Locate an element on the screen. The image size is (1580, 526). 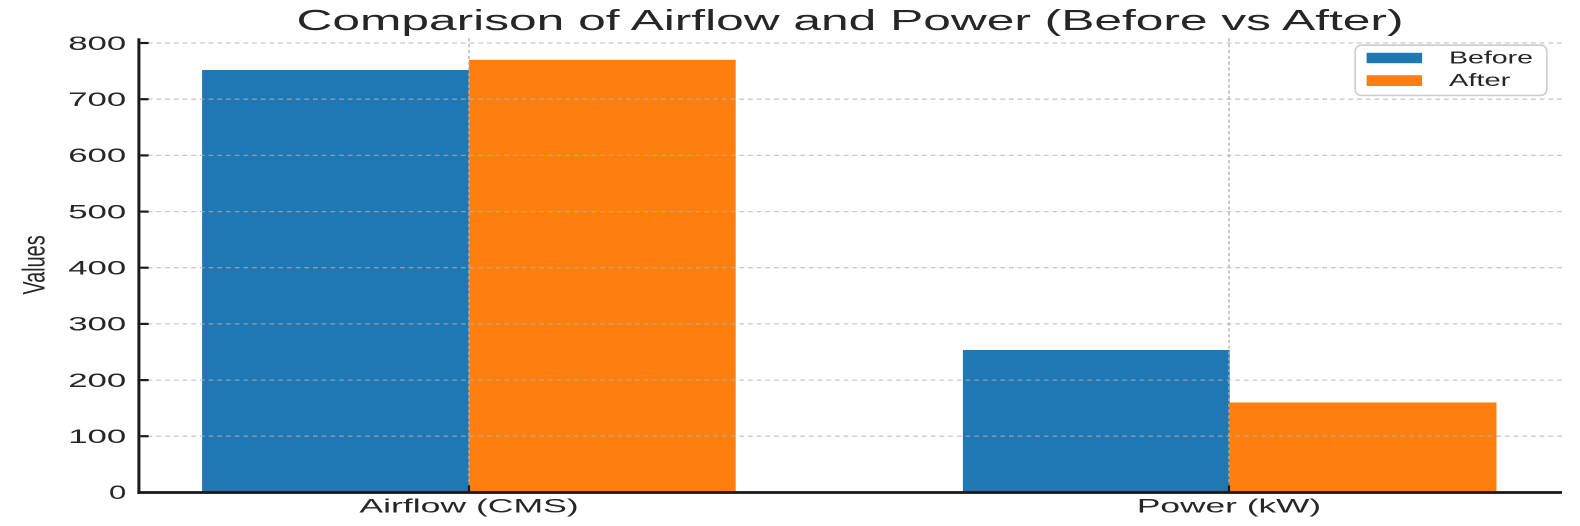
svg-text: Before is located at coordinates (1491, 58).